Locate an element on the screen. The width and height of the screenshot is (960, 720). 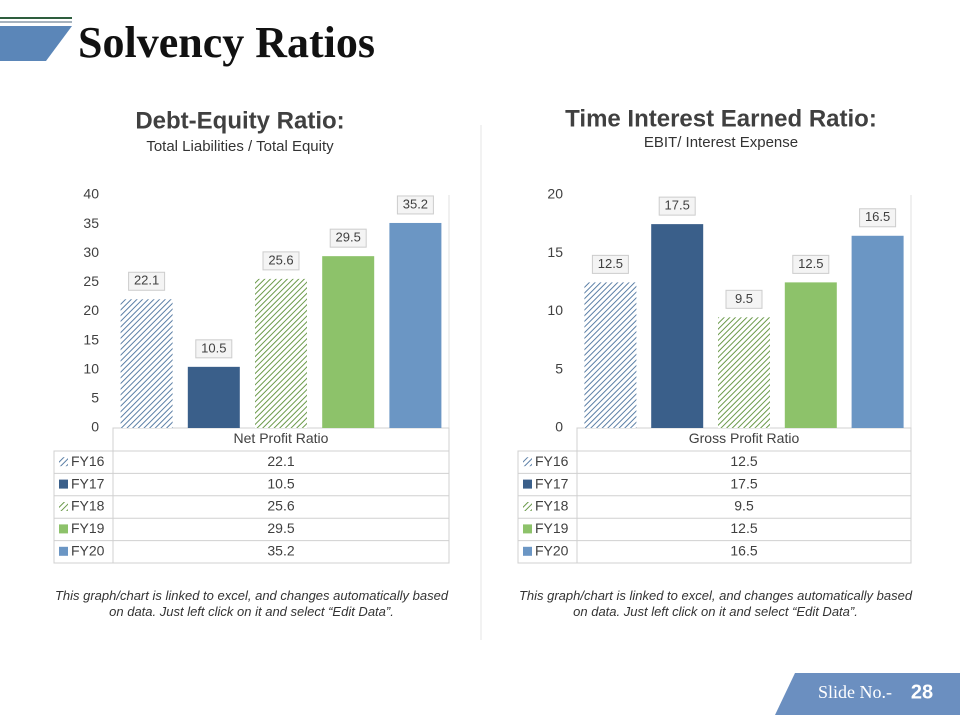
data-label: 29.5 is located at coordinates (348, 237).